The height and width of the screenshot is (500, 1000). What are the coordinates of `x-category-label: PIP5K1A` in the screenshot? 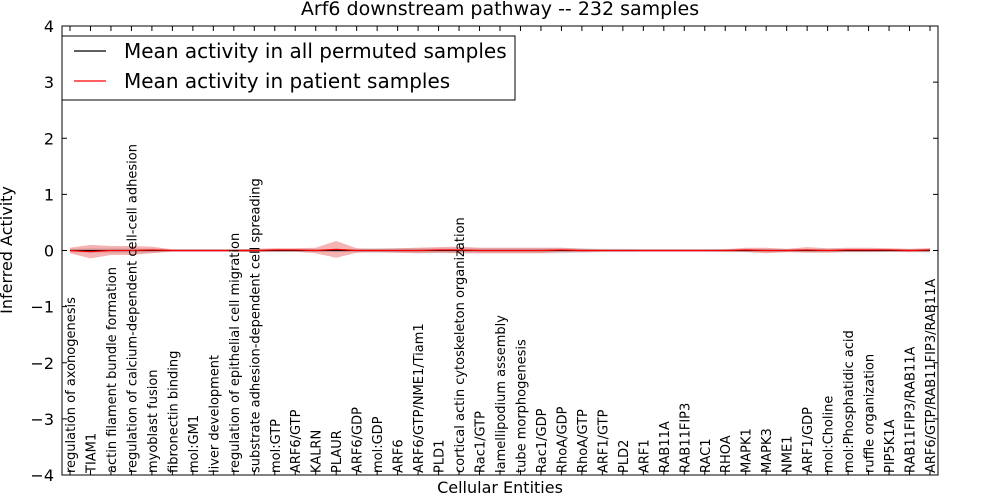 It's located at (890, 446).